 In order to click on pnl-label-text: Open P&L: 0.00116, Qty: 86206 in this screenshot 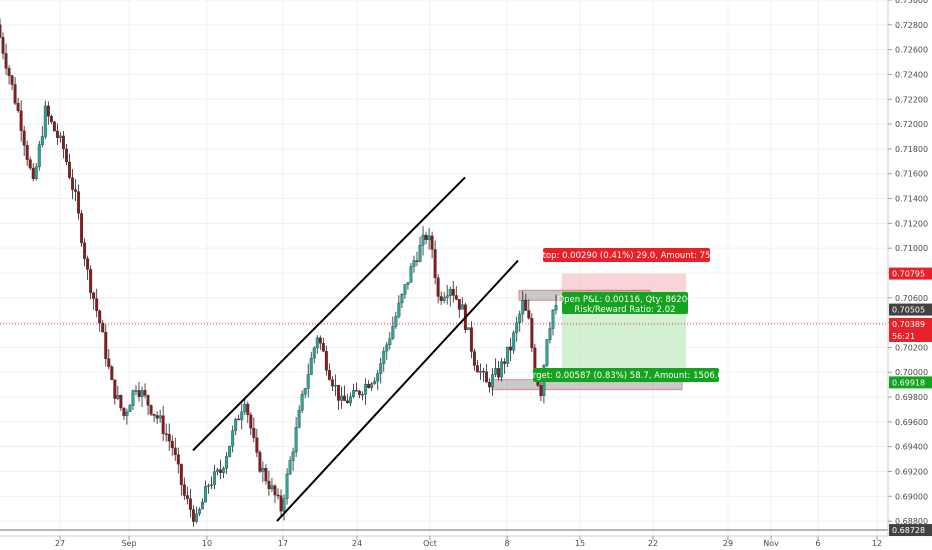, I will do `click(624, 300)`.